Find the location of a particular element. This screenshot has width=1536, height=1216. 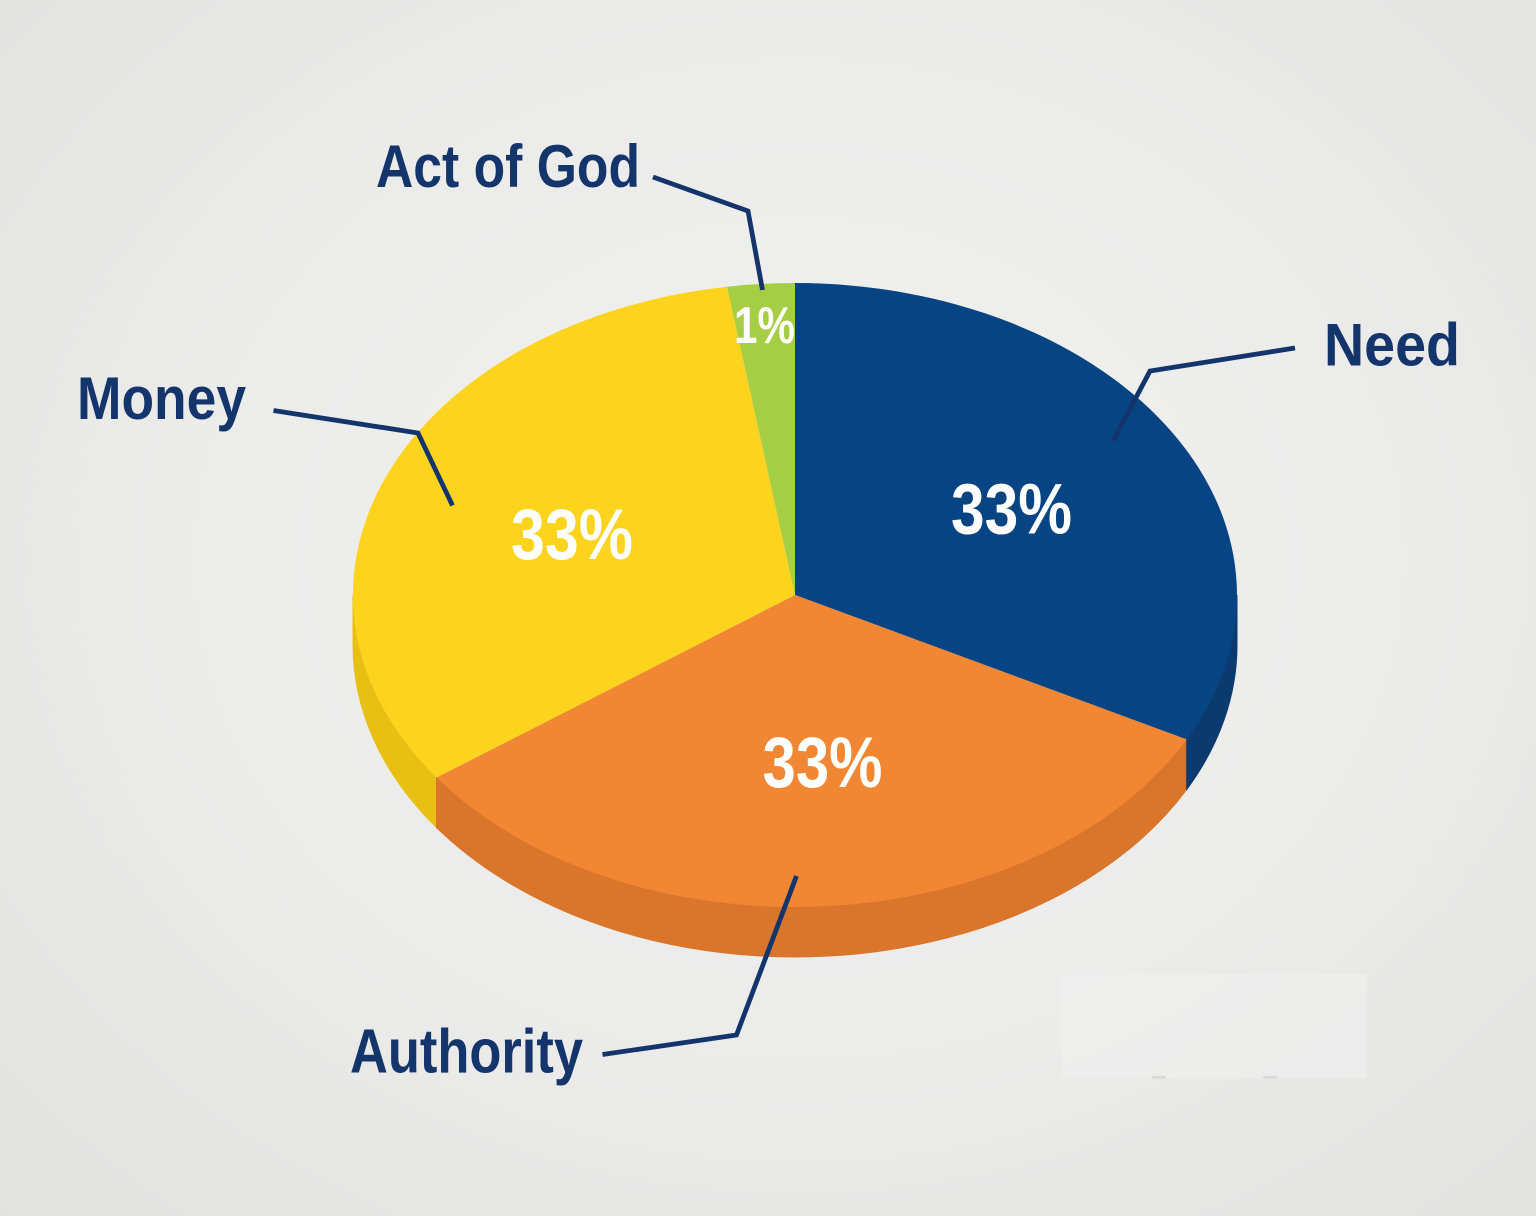

svg-text: Act of God is located at coordinates (508, 166).